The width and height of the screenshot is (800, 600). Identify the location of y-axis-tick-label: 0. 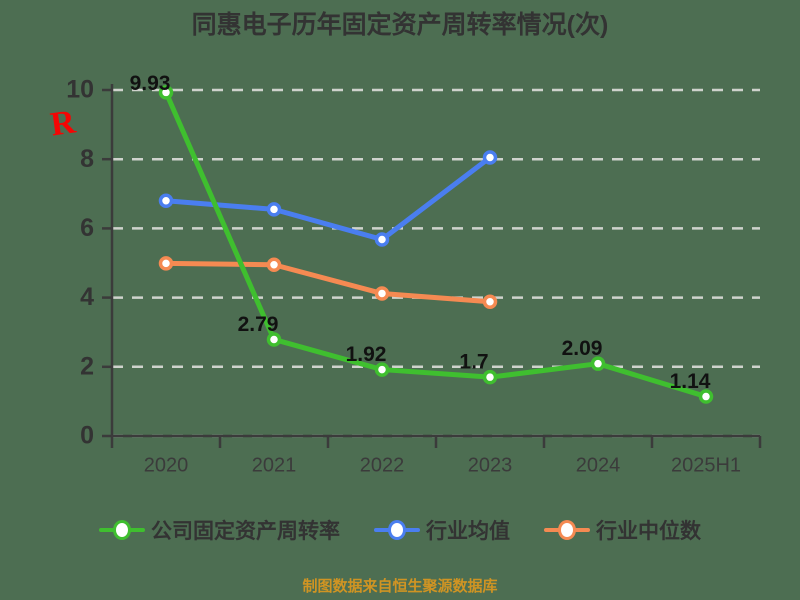
(87, 436).